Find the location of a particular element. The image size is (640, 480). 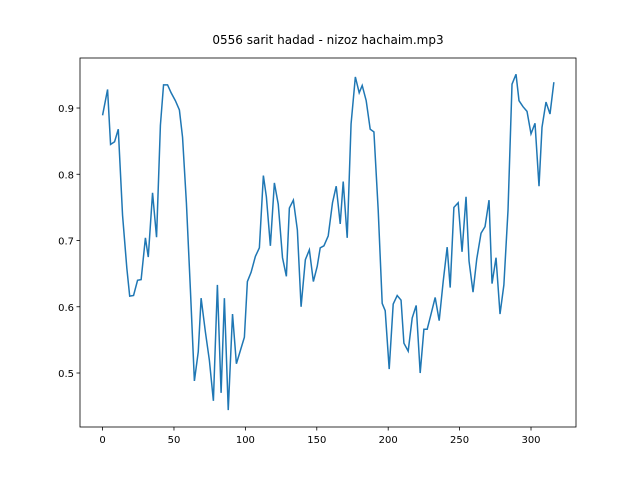

y-tick-label: 0.9 is located at coordinates (66, 109).